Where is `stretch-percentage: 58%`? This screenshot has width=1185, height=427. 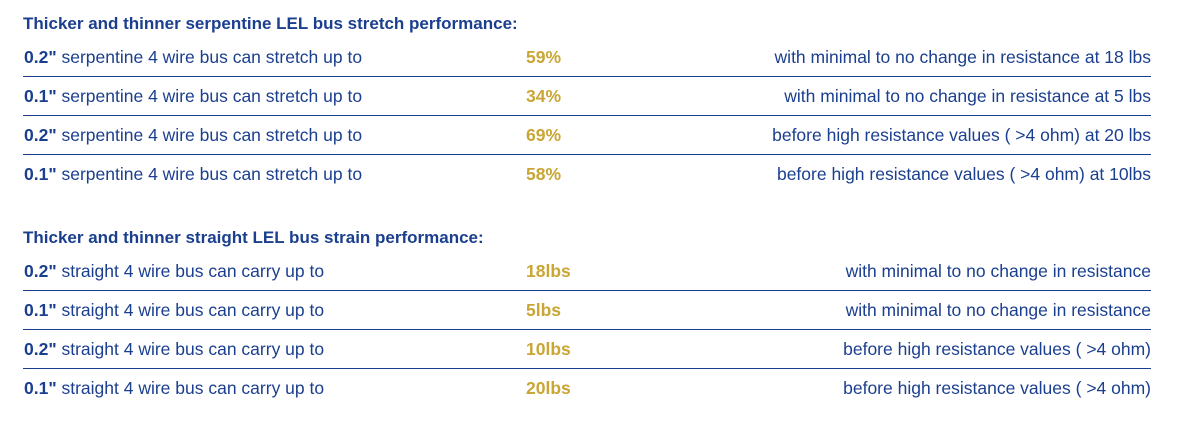
stretch-percentage: 58% is located at coordinates (544, 174).